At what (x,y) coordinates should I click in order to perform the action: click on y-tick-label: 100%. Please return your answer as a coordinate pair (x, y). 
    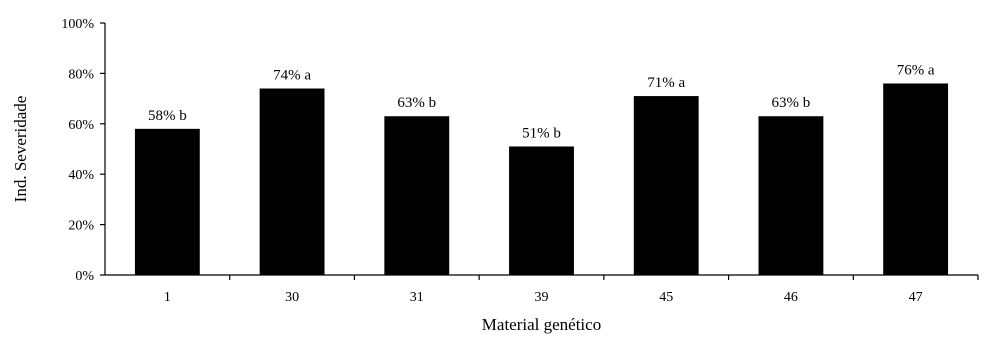
    Looking at the image, I should click on (77, 24).